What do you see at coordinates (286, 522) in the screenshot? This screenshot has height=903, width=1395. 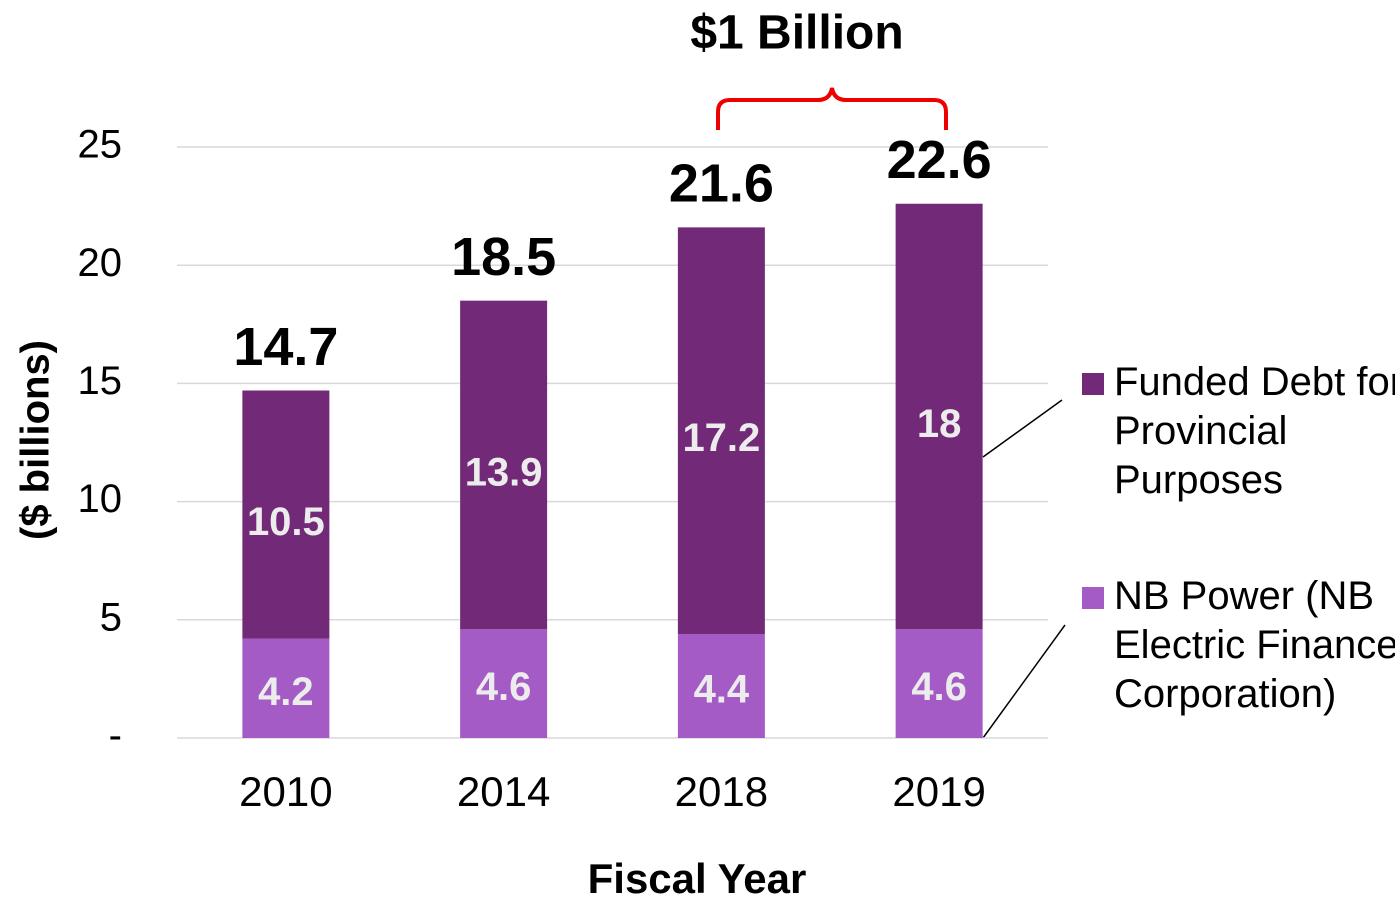 I see `data-label: 10.5` at bounding box center [286, 522].